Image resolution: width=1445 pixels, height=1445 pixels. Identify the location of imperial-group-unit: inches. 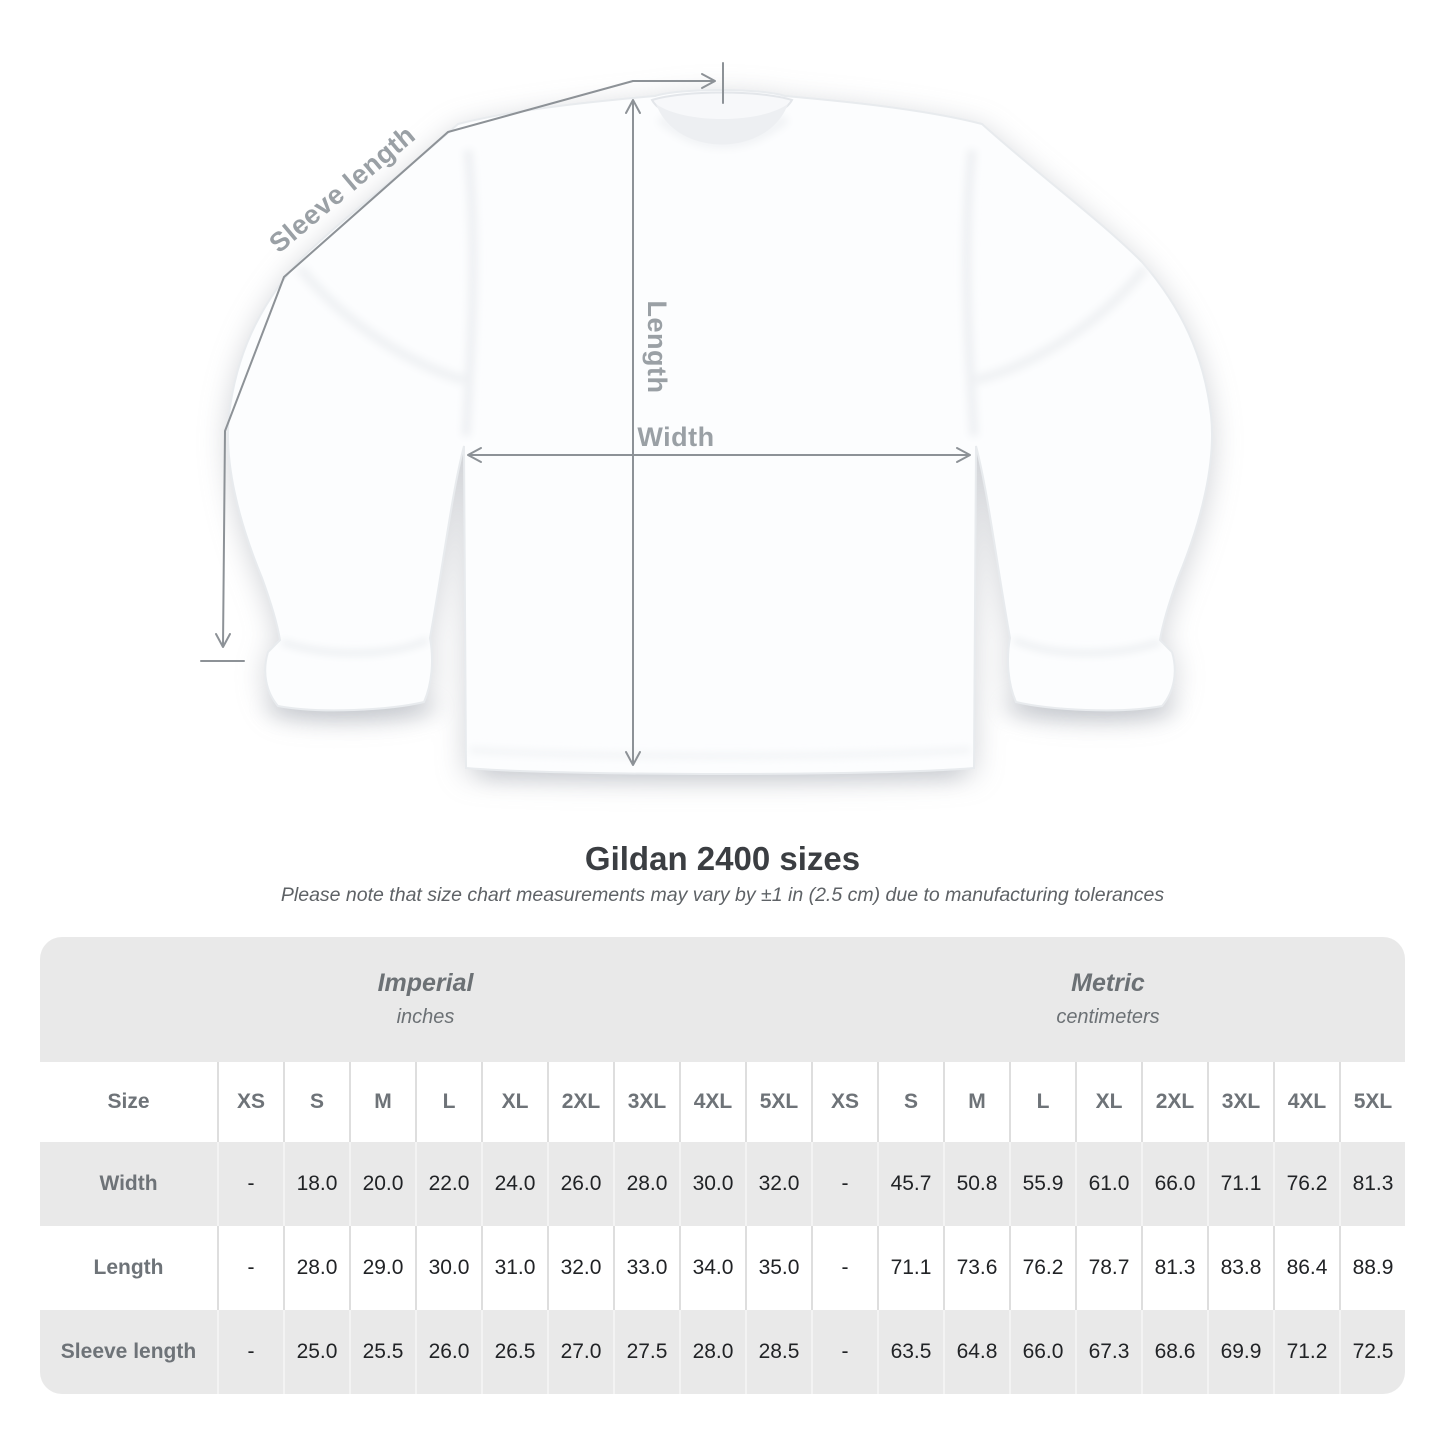
(425, 1017).